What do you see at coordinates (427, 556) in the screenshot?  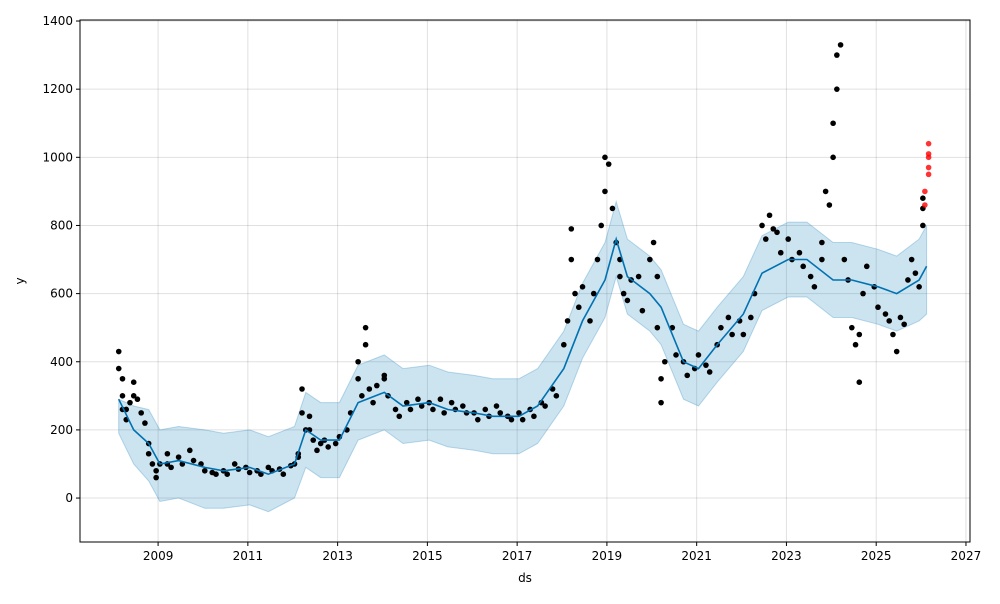 I see `x-tick-label: 2015` at bounding box center [427, 556].